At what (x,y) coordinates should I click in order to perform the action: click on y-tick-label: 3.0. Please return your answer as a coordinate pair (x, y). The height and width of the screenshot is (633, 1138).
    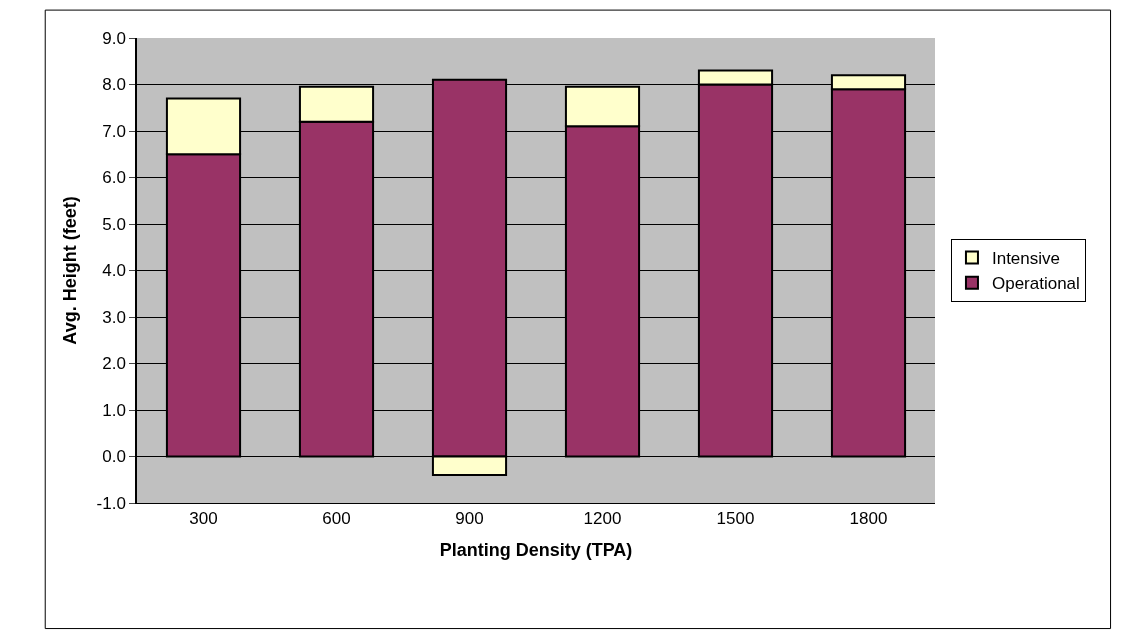
    Looking at the image, I should click on (114, 317).